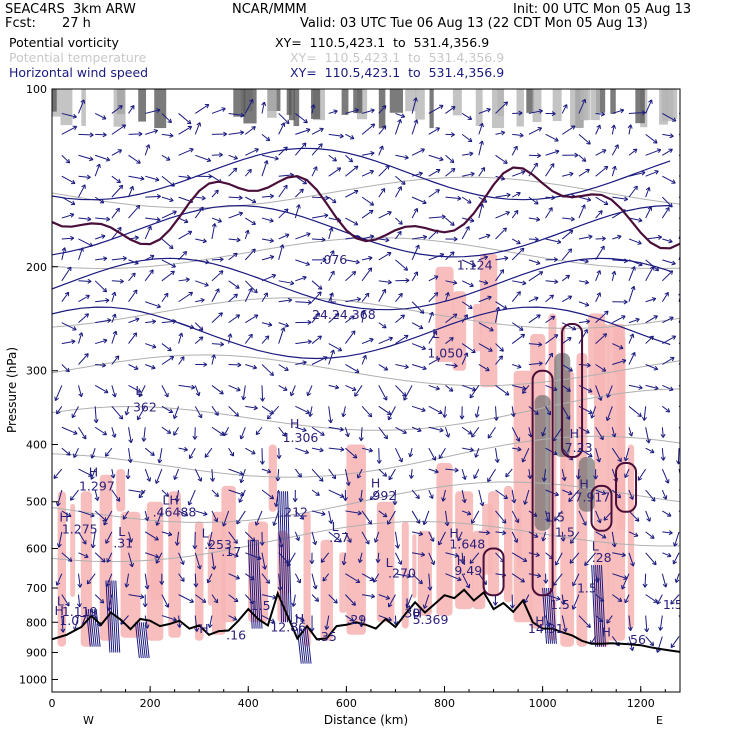 The image size is (740, 740). I want to click on stratospheric-shading, so click(500, 103).